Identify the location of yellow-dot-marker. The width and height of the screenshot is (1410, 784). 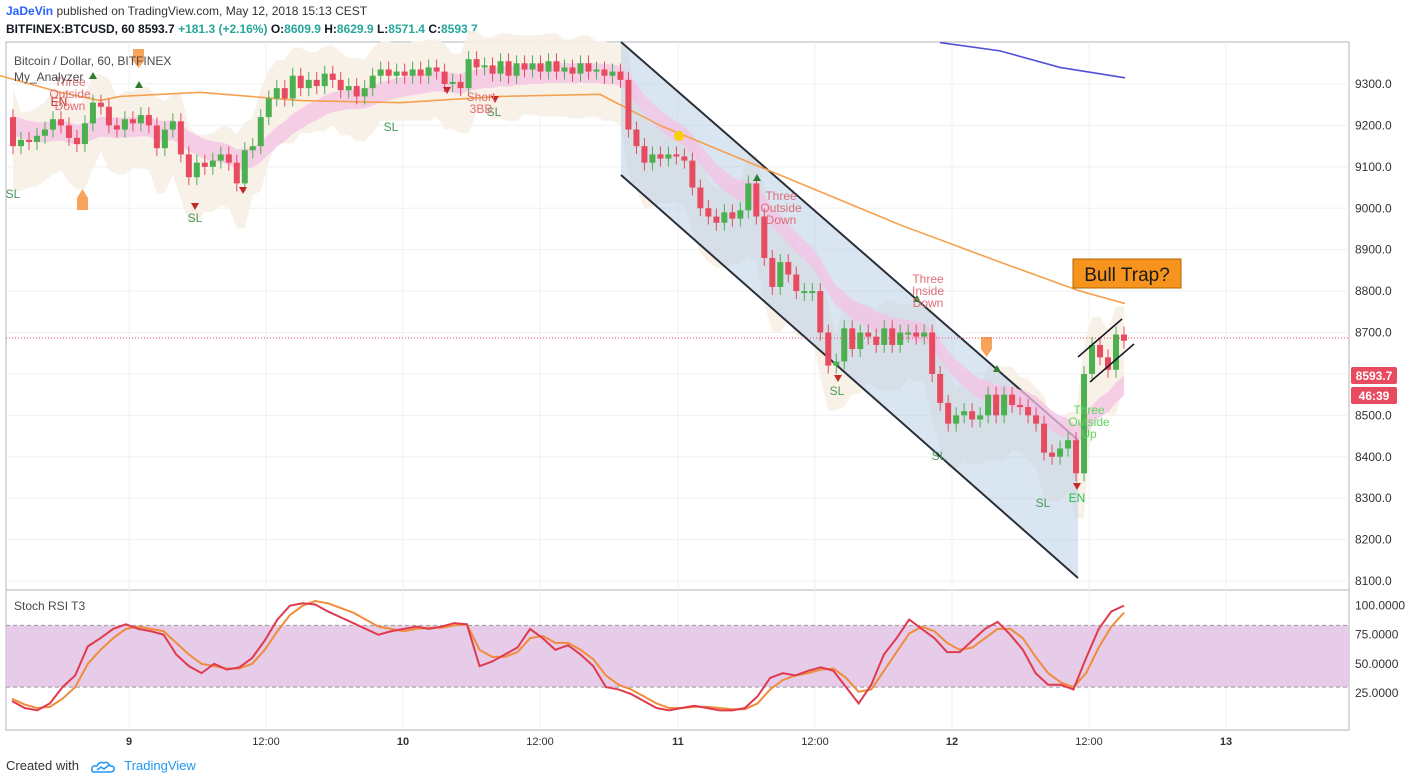
(679, 136).